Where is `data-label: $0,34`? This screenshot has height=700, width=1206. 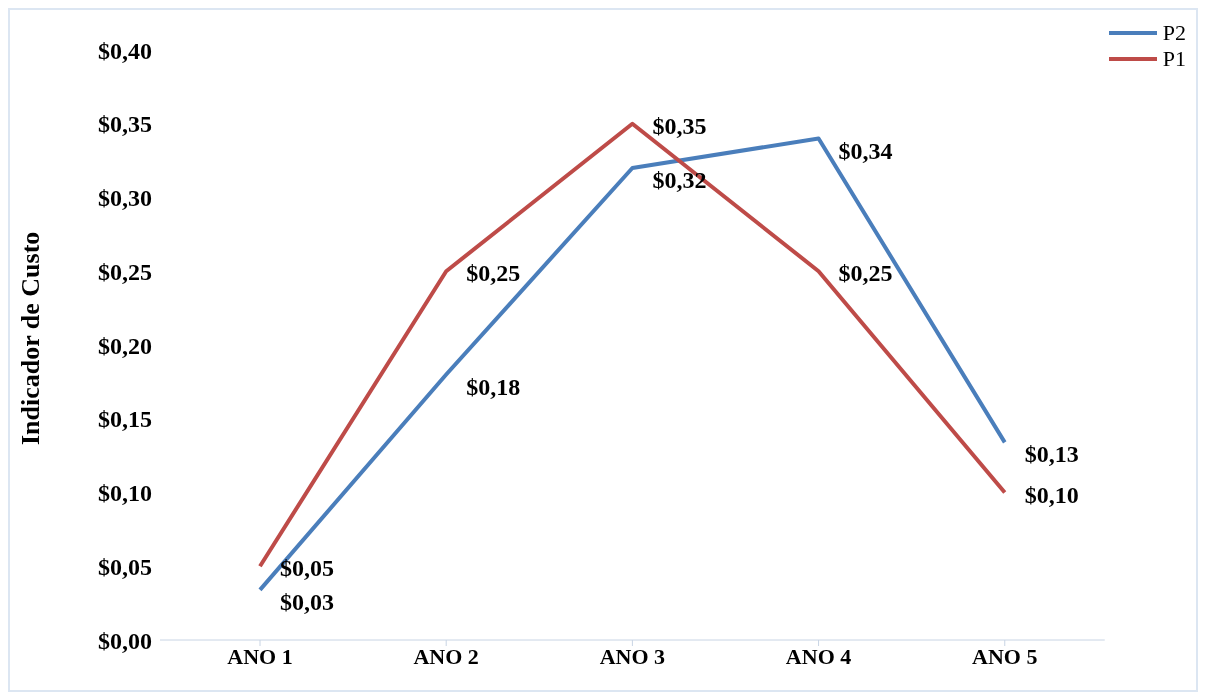 data-label: $0,34 is located at coordinates (865, 150).